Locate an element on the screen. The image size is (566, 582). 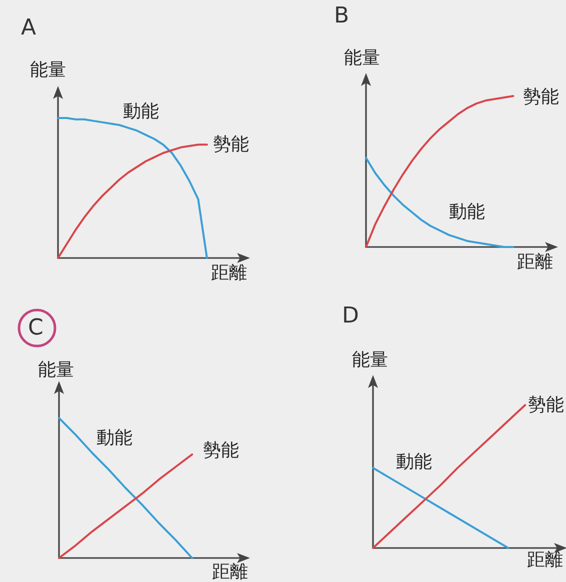
chart-title: D is located at coordinates (350, 316).